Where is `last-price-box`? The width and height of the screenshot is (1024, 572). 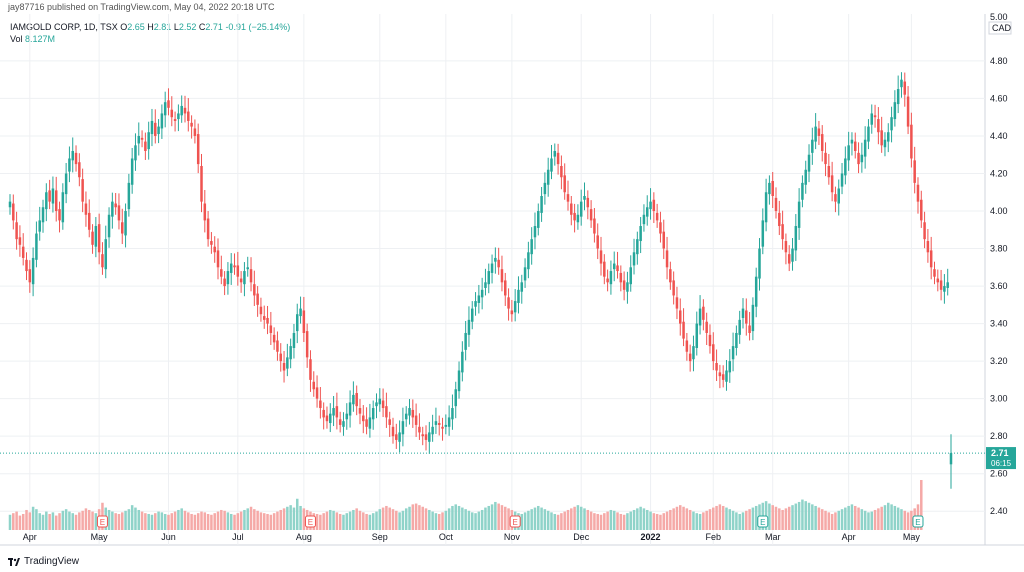 last-price-box is located at coordinates (1001, 458).